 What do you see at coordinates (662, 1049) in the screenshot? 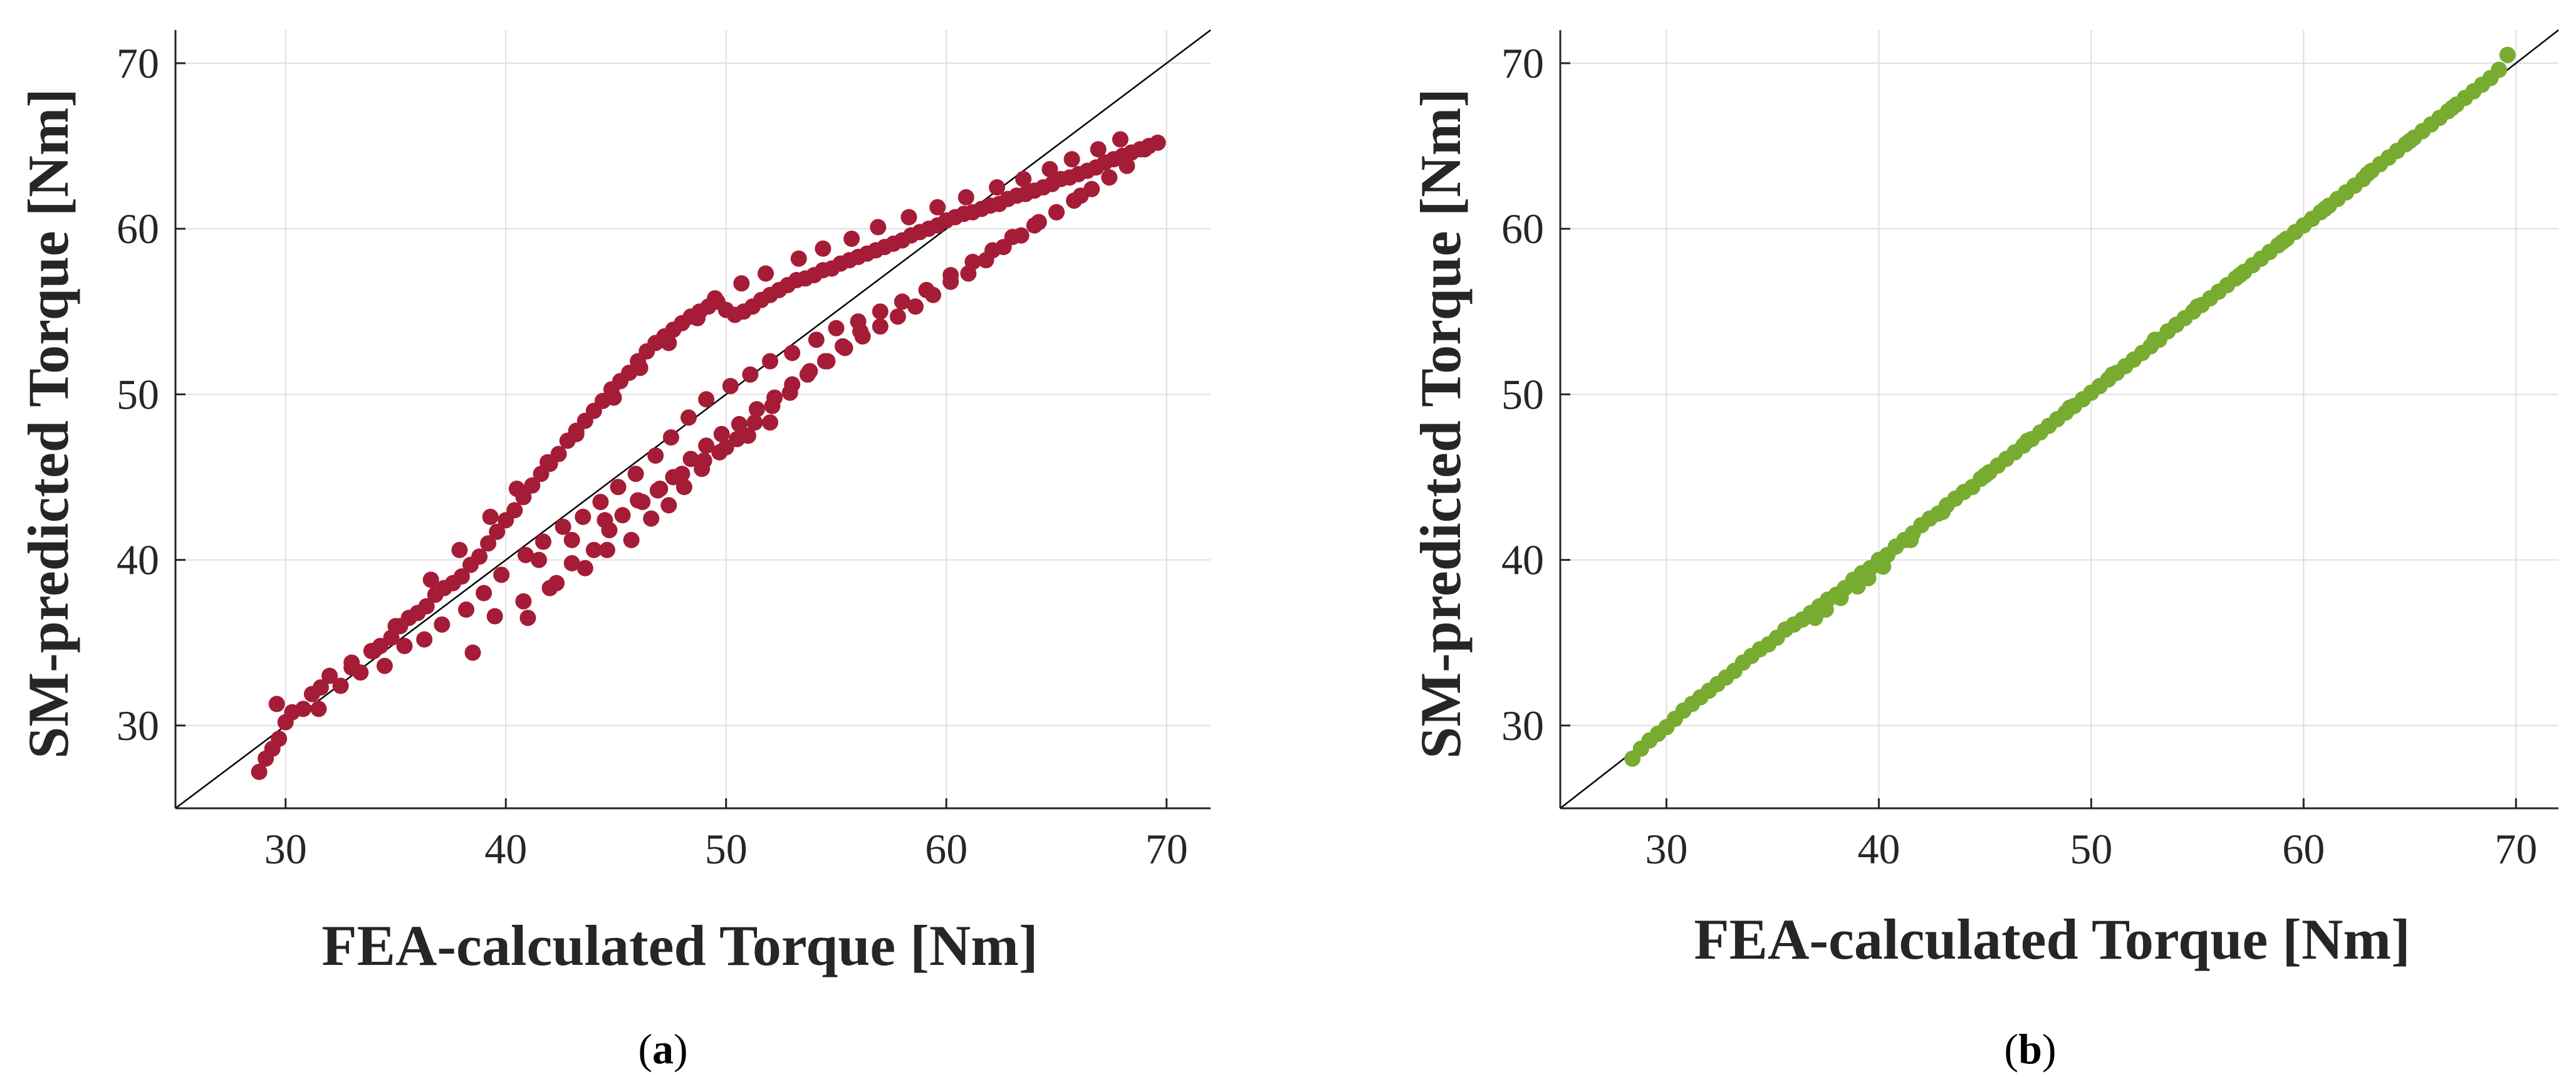
I see `panel-caption-a: (a)` at bounding box center [662, 1049].